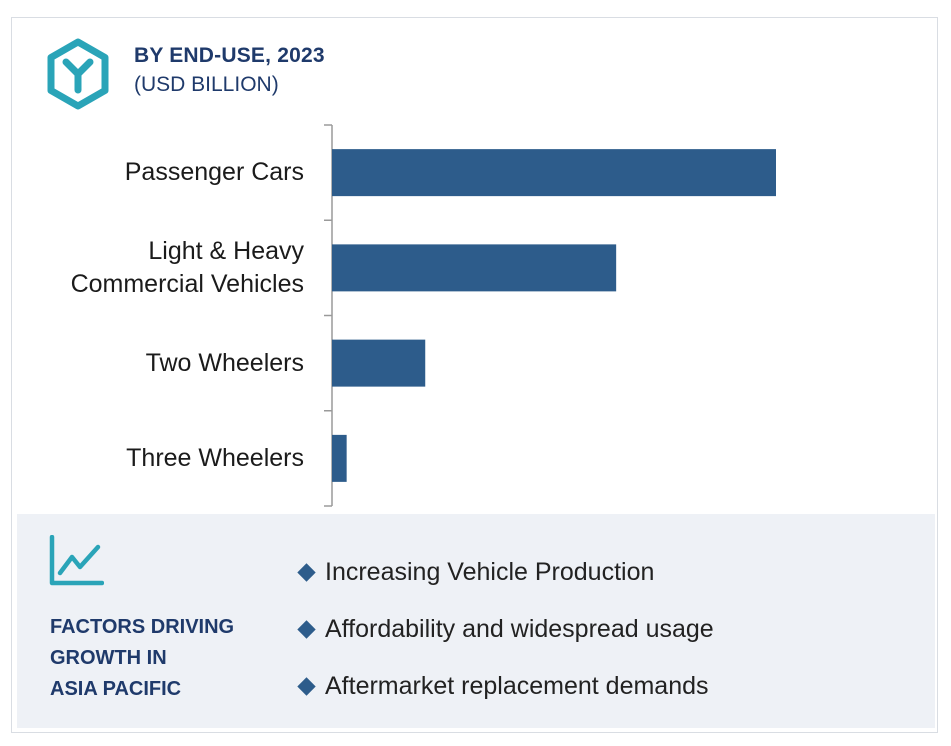 The width and height of the screenshot is (951, 746). What do you see at coordinates (226, 250) in the screenshot?
I see `category-label-line: Light & Heavy` at bounding box center [226, 250].